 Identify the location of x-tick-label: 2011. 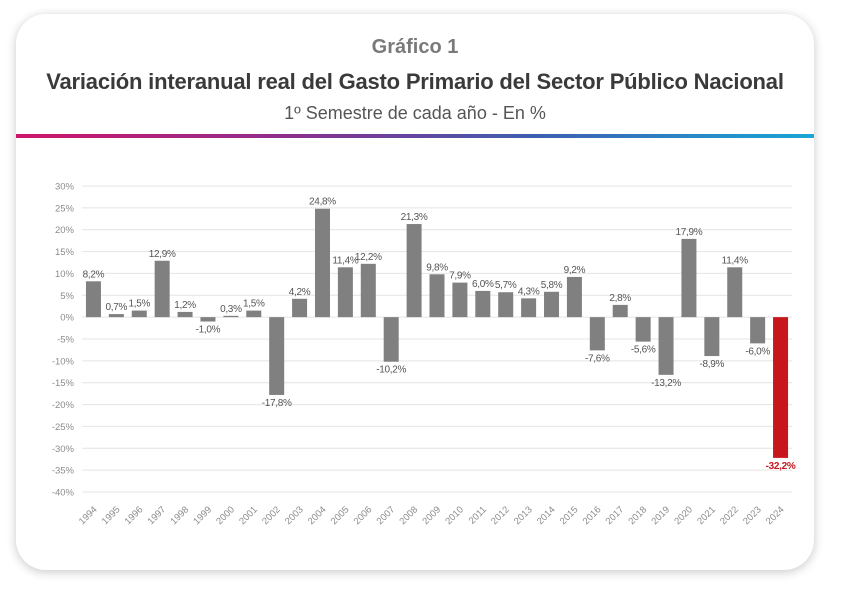
(478, 515).